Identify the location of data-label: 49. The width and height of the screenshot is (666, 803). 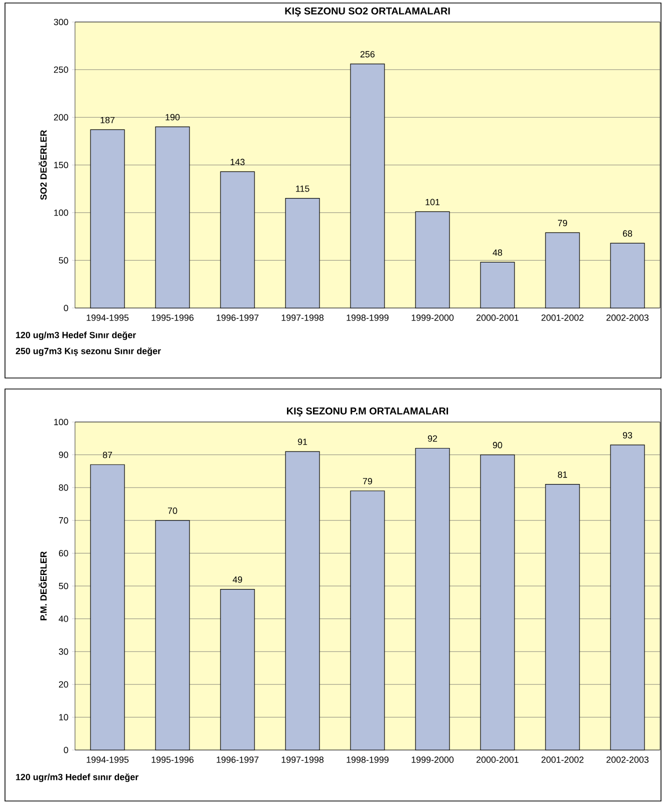
(237, 579).